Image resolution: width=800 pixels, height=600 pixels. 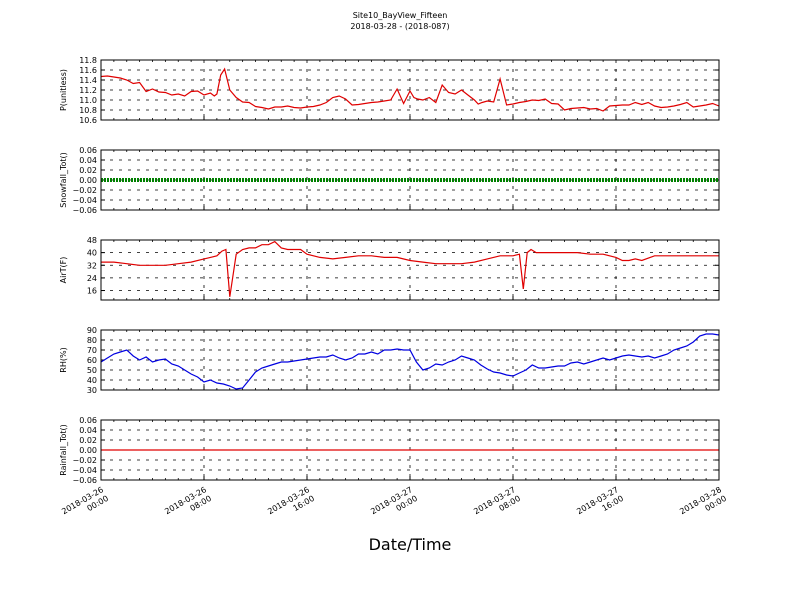 I want to click on x-tick-label: 2018-03-2708:00, so click(x=497, y=505).